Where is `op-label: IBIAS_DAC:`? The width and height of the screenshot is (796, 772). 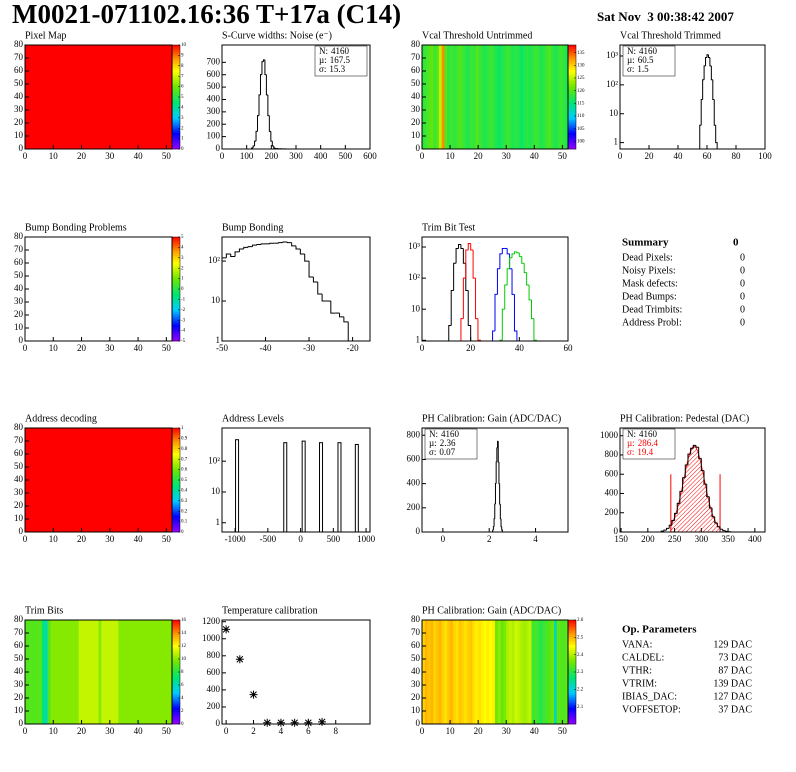 op-label: IBIAS_DAC: is located at coordinates (649, 696).